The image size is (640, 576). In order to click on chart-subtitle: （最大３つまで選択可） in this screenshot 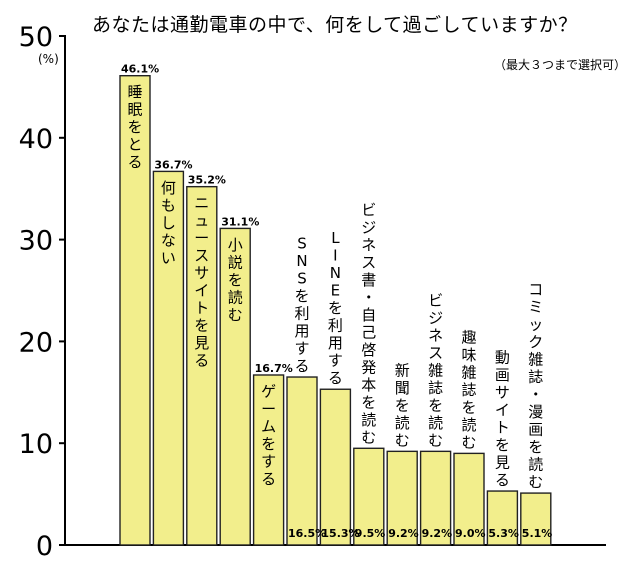, I will do `click(559, 65)`.